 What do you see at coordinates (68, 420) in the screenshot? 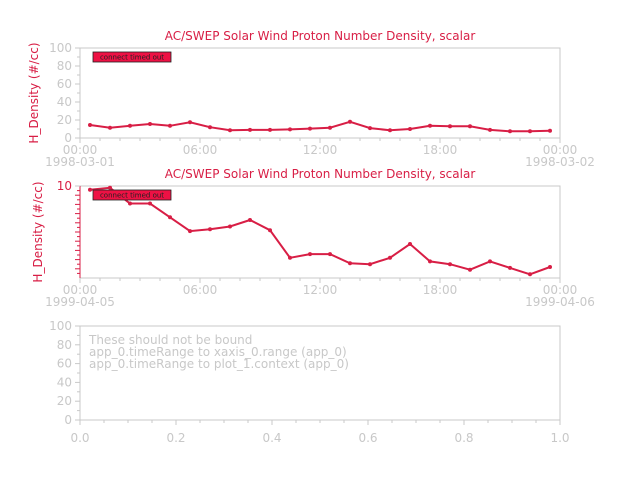
I see `plot-3-y-tick-label-0: 0` at bounding box center [68, 420].